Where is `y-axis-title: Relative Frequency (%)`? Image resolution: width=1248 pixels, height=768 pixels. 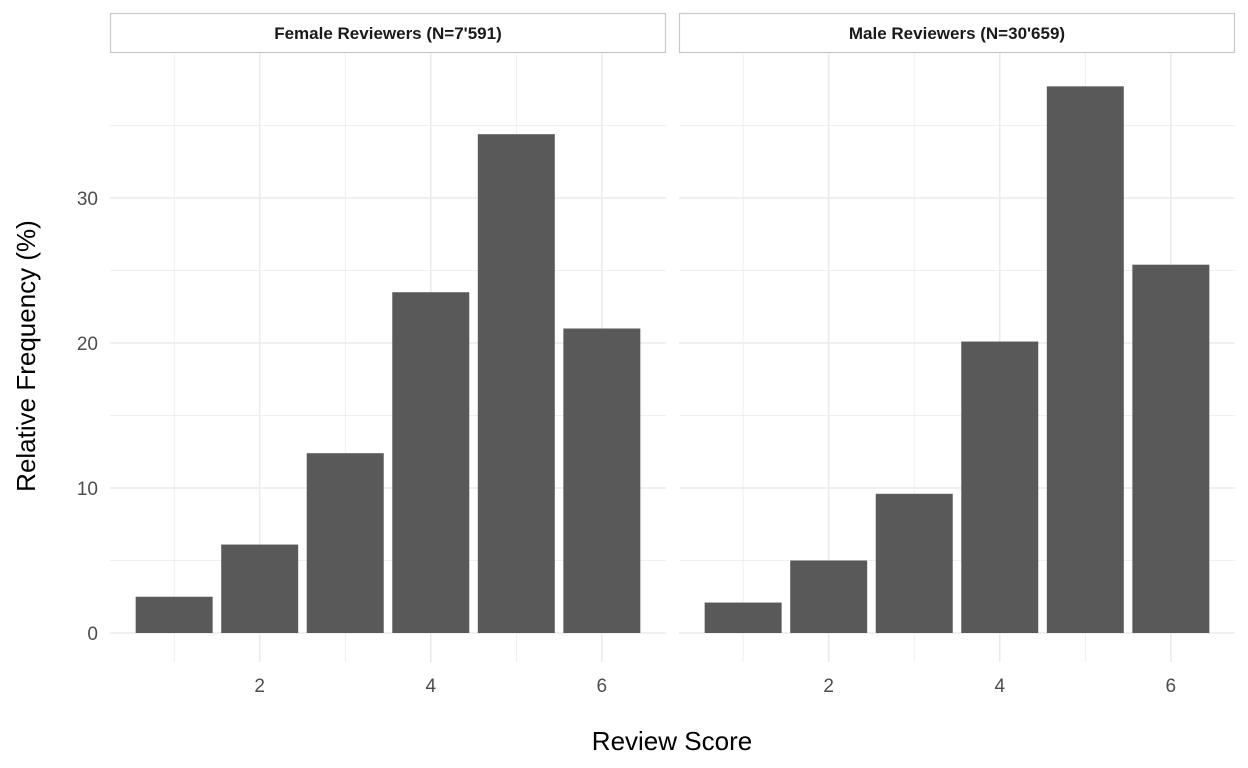
y-axis-title: Relative Frequency (%) is located at coordinates (26, 356).